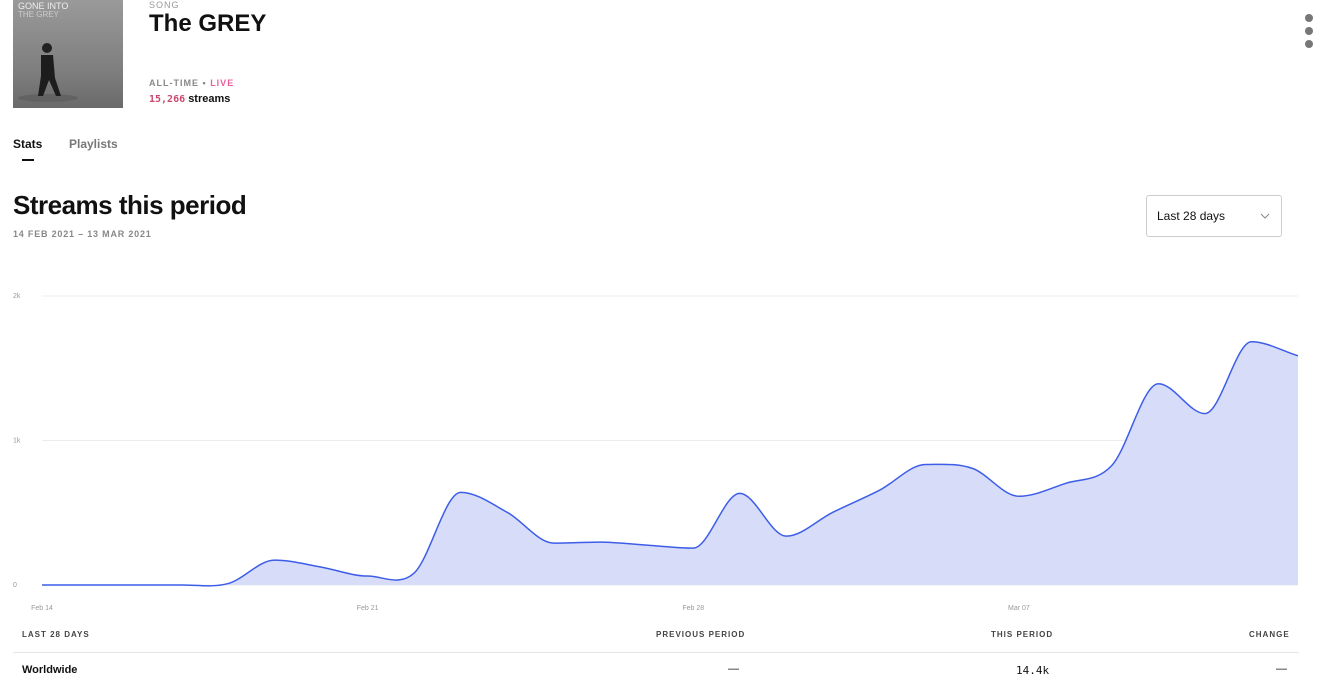  Describe the element at coordinates (1191, 216) in the screenshot. I see `period-label: Last 28 days` at that location.